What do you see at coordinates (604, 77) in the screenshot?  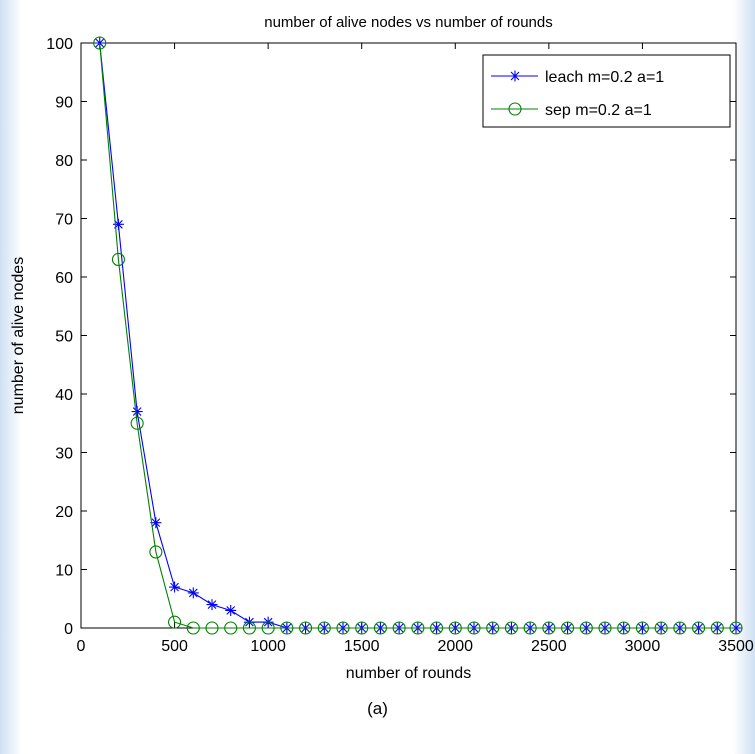 I see `legend-label-1: leach m=0.2 a=1` at bounding box center [604, 77].